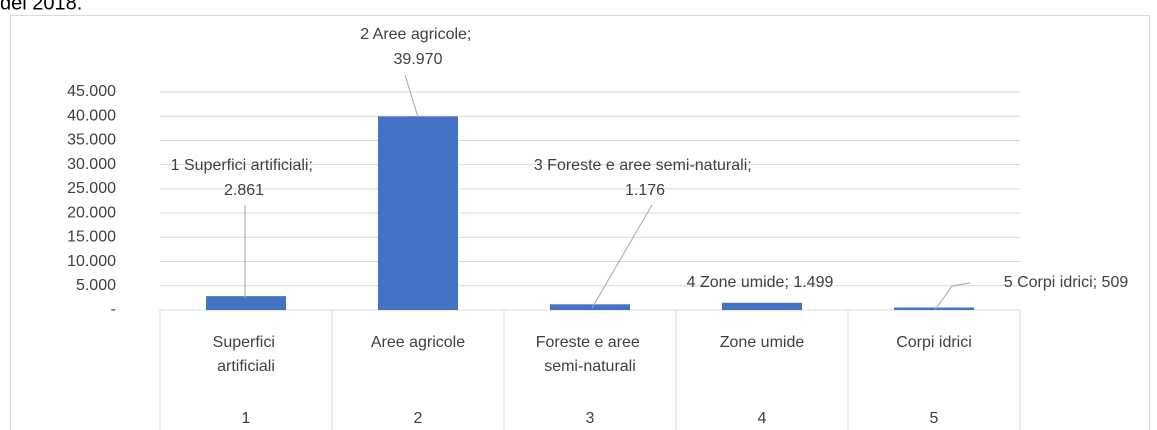  What do you see at coordinates (41, 7) in the screenshot?
I see `header-text: del 2018.` at bounding box center [41, 7].